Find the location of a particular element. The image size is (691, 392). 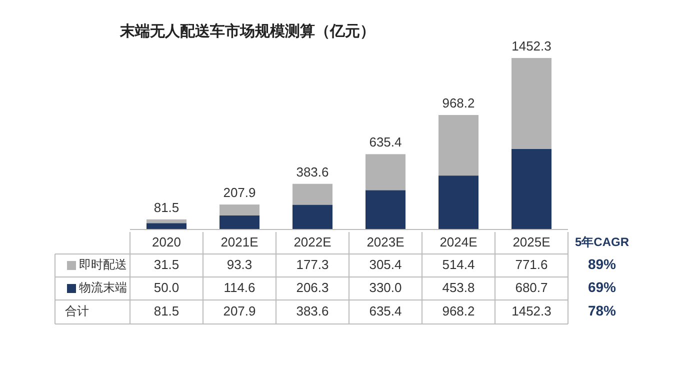

text: 968.2 is located at coordinates (458, 310).